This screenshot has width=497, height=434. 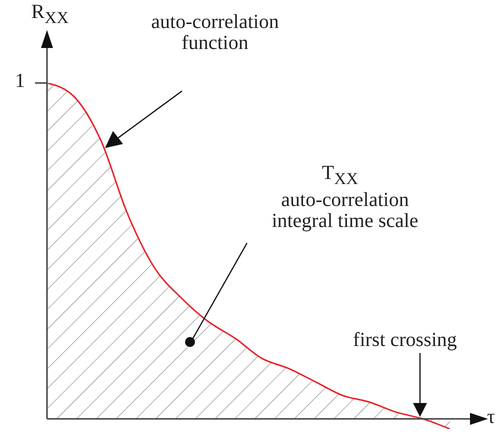 What do you see at coordinates (20, 81) in the screenshot?
I see `text: 1` at bounding box center [20, 81].